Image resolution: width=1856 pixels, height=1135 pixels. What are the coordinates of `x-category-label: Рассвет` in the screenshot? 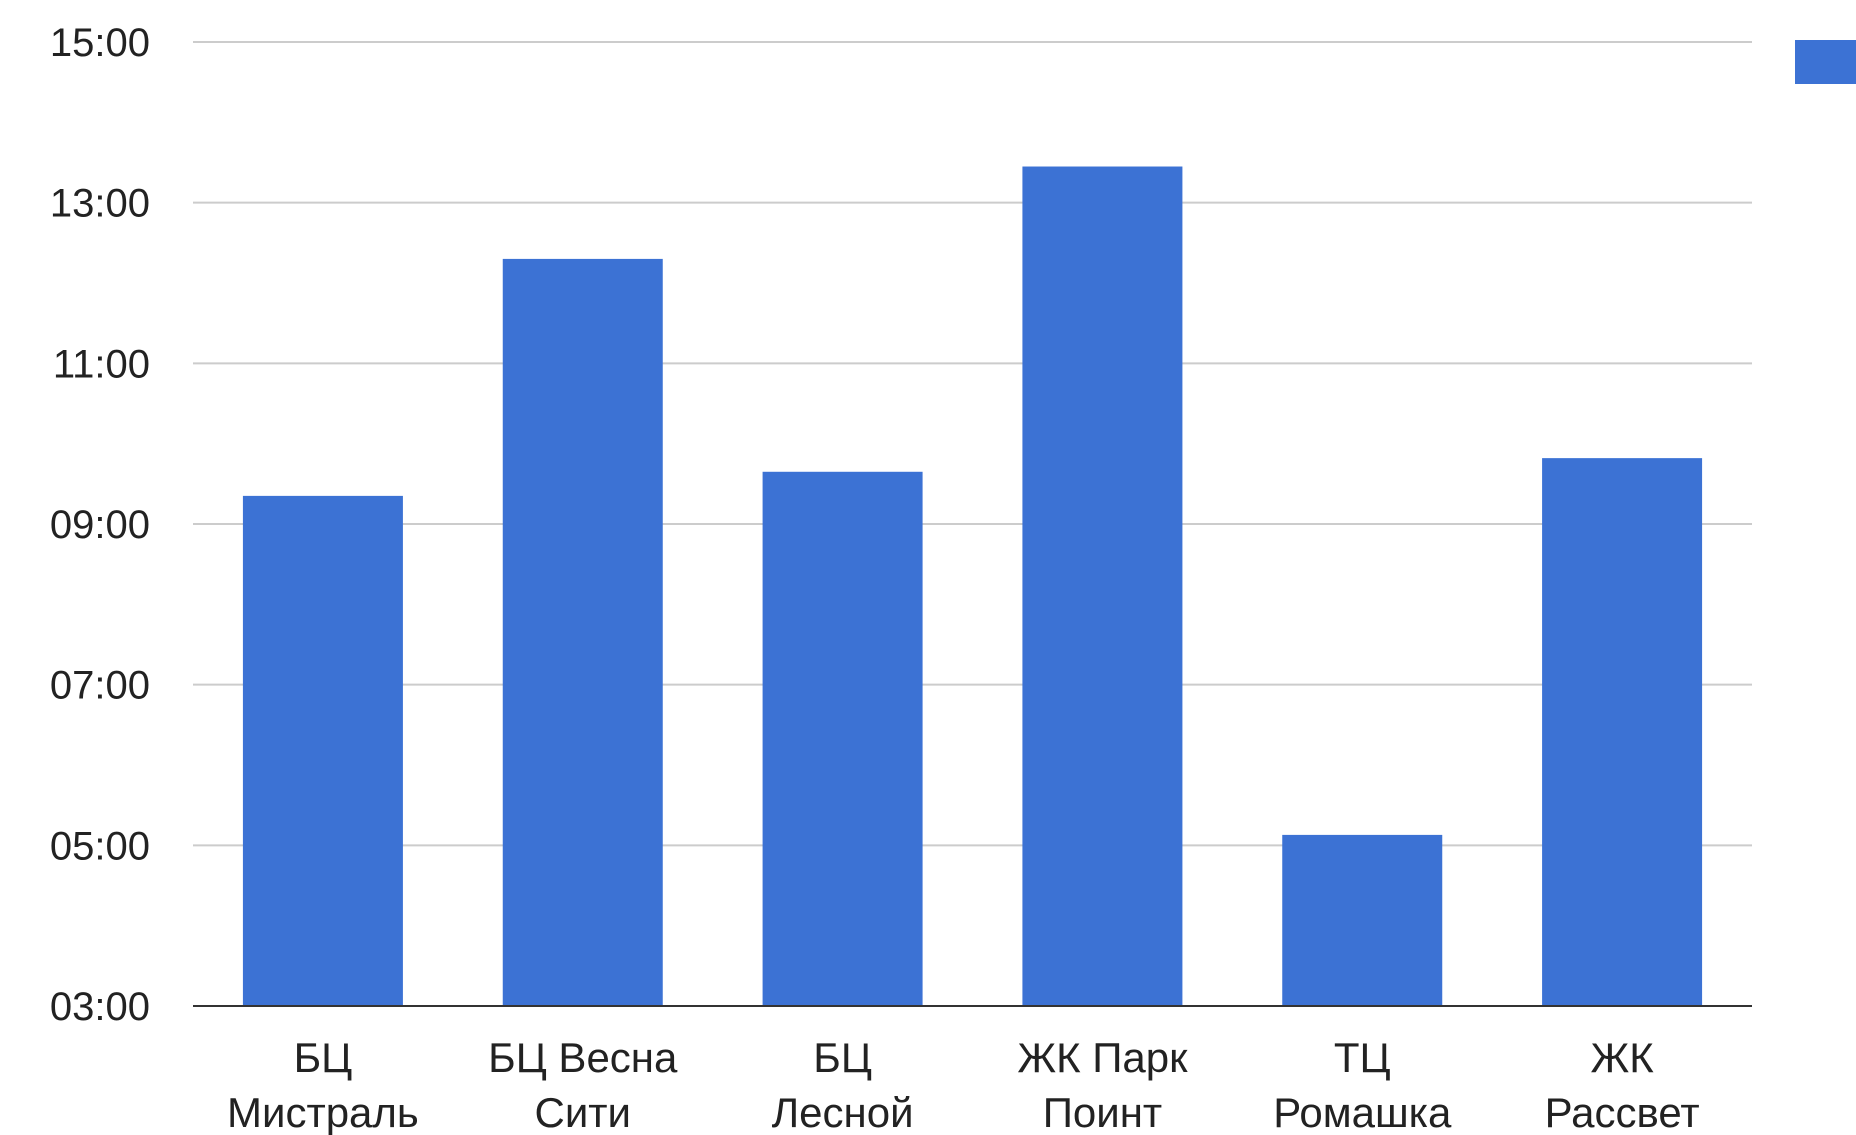 It's located at (1622, 1112).